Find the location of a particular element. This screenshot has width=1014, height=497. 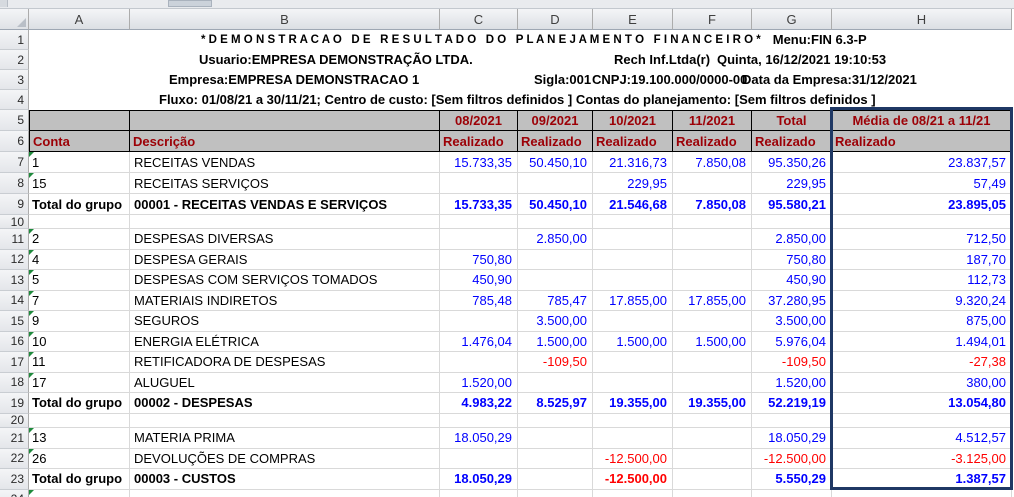

cell-D8 is located at coordinates (555, 183).